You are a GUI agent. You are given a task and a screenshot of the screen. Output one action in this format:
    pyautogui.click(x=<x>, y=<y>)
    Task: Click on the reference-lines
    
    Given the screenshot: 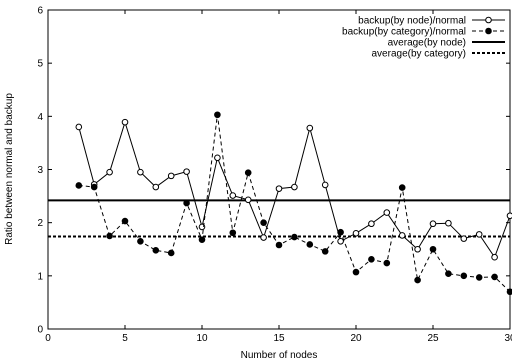 What is the action you would take?
    pyautogui.click(x=279, y=218)
    